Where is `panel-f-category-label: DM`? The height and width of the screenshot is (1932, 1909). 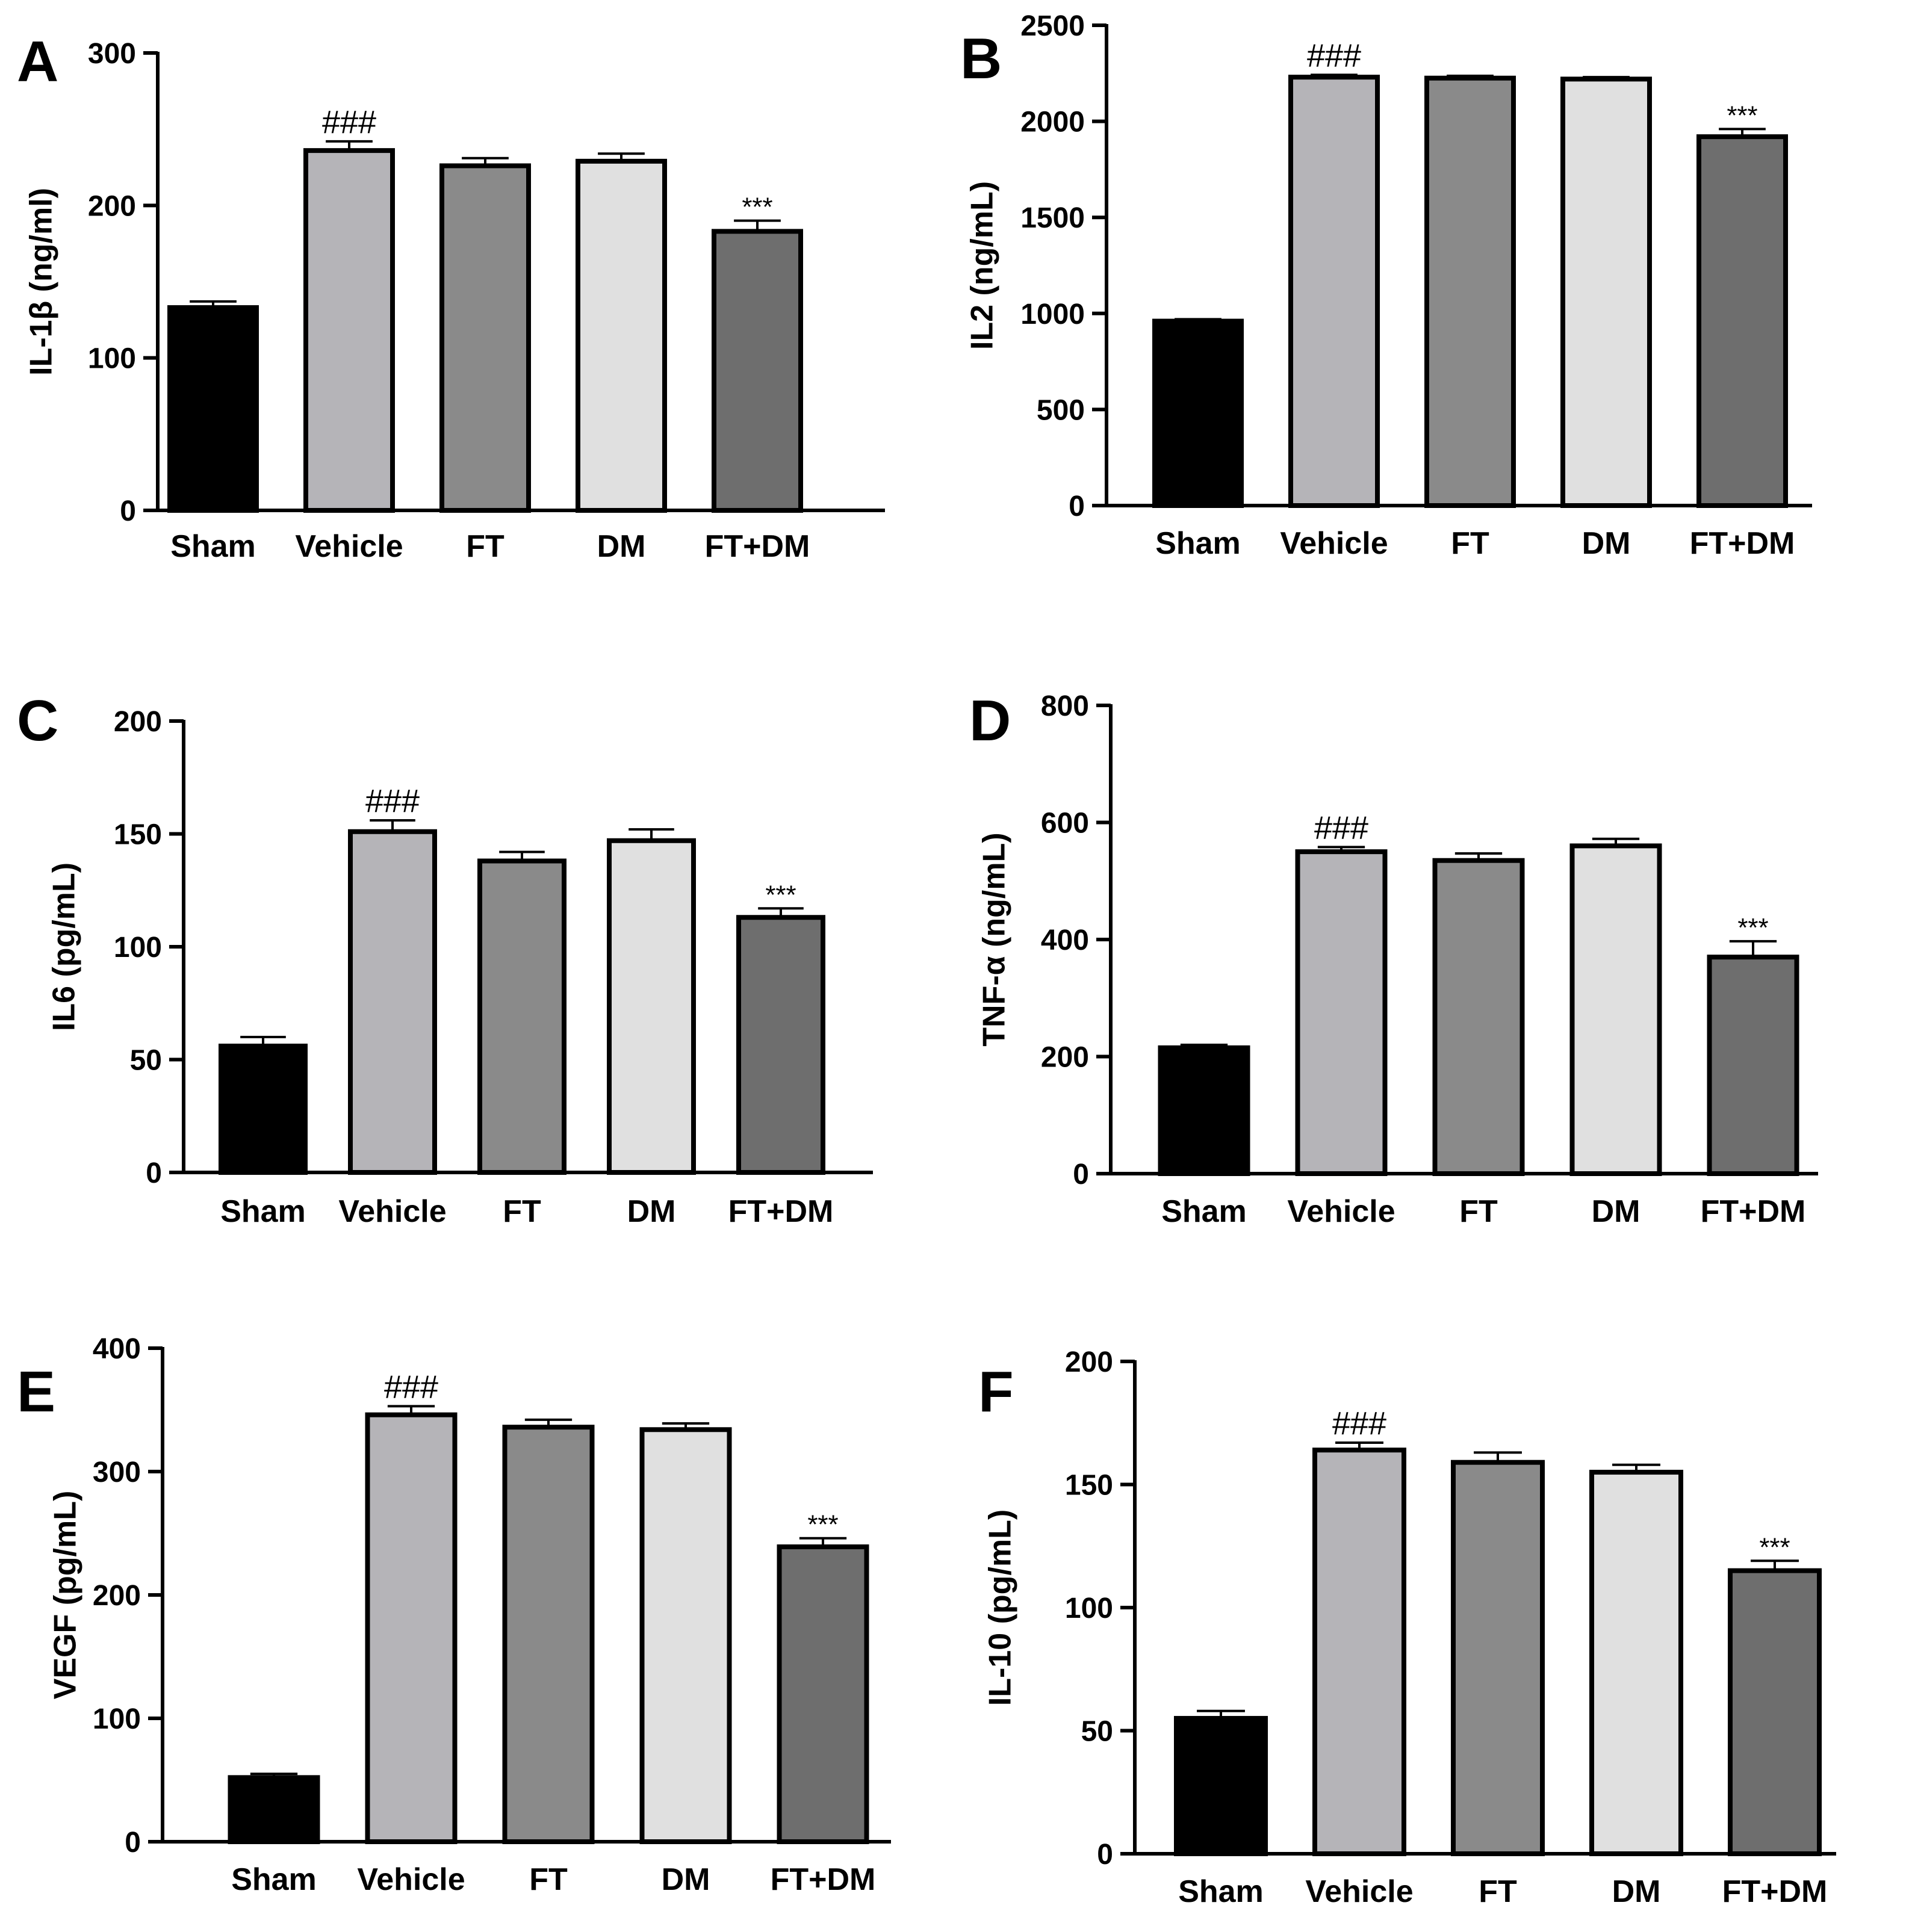
panel-f-category-label: DM is located at coordinates (1636, 1891).